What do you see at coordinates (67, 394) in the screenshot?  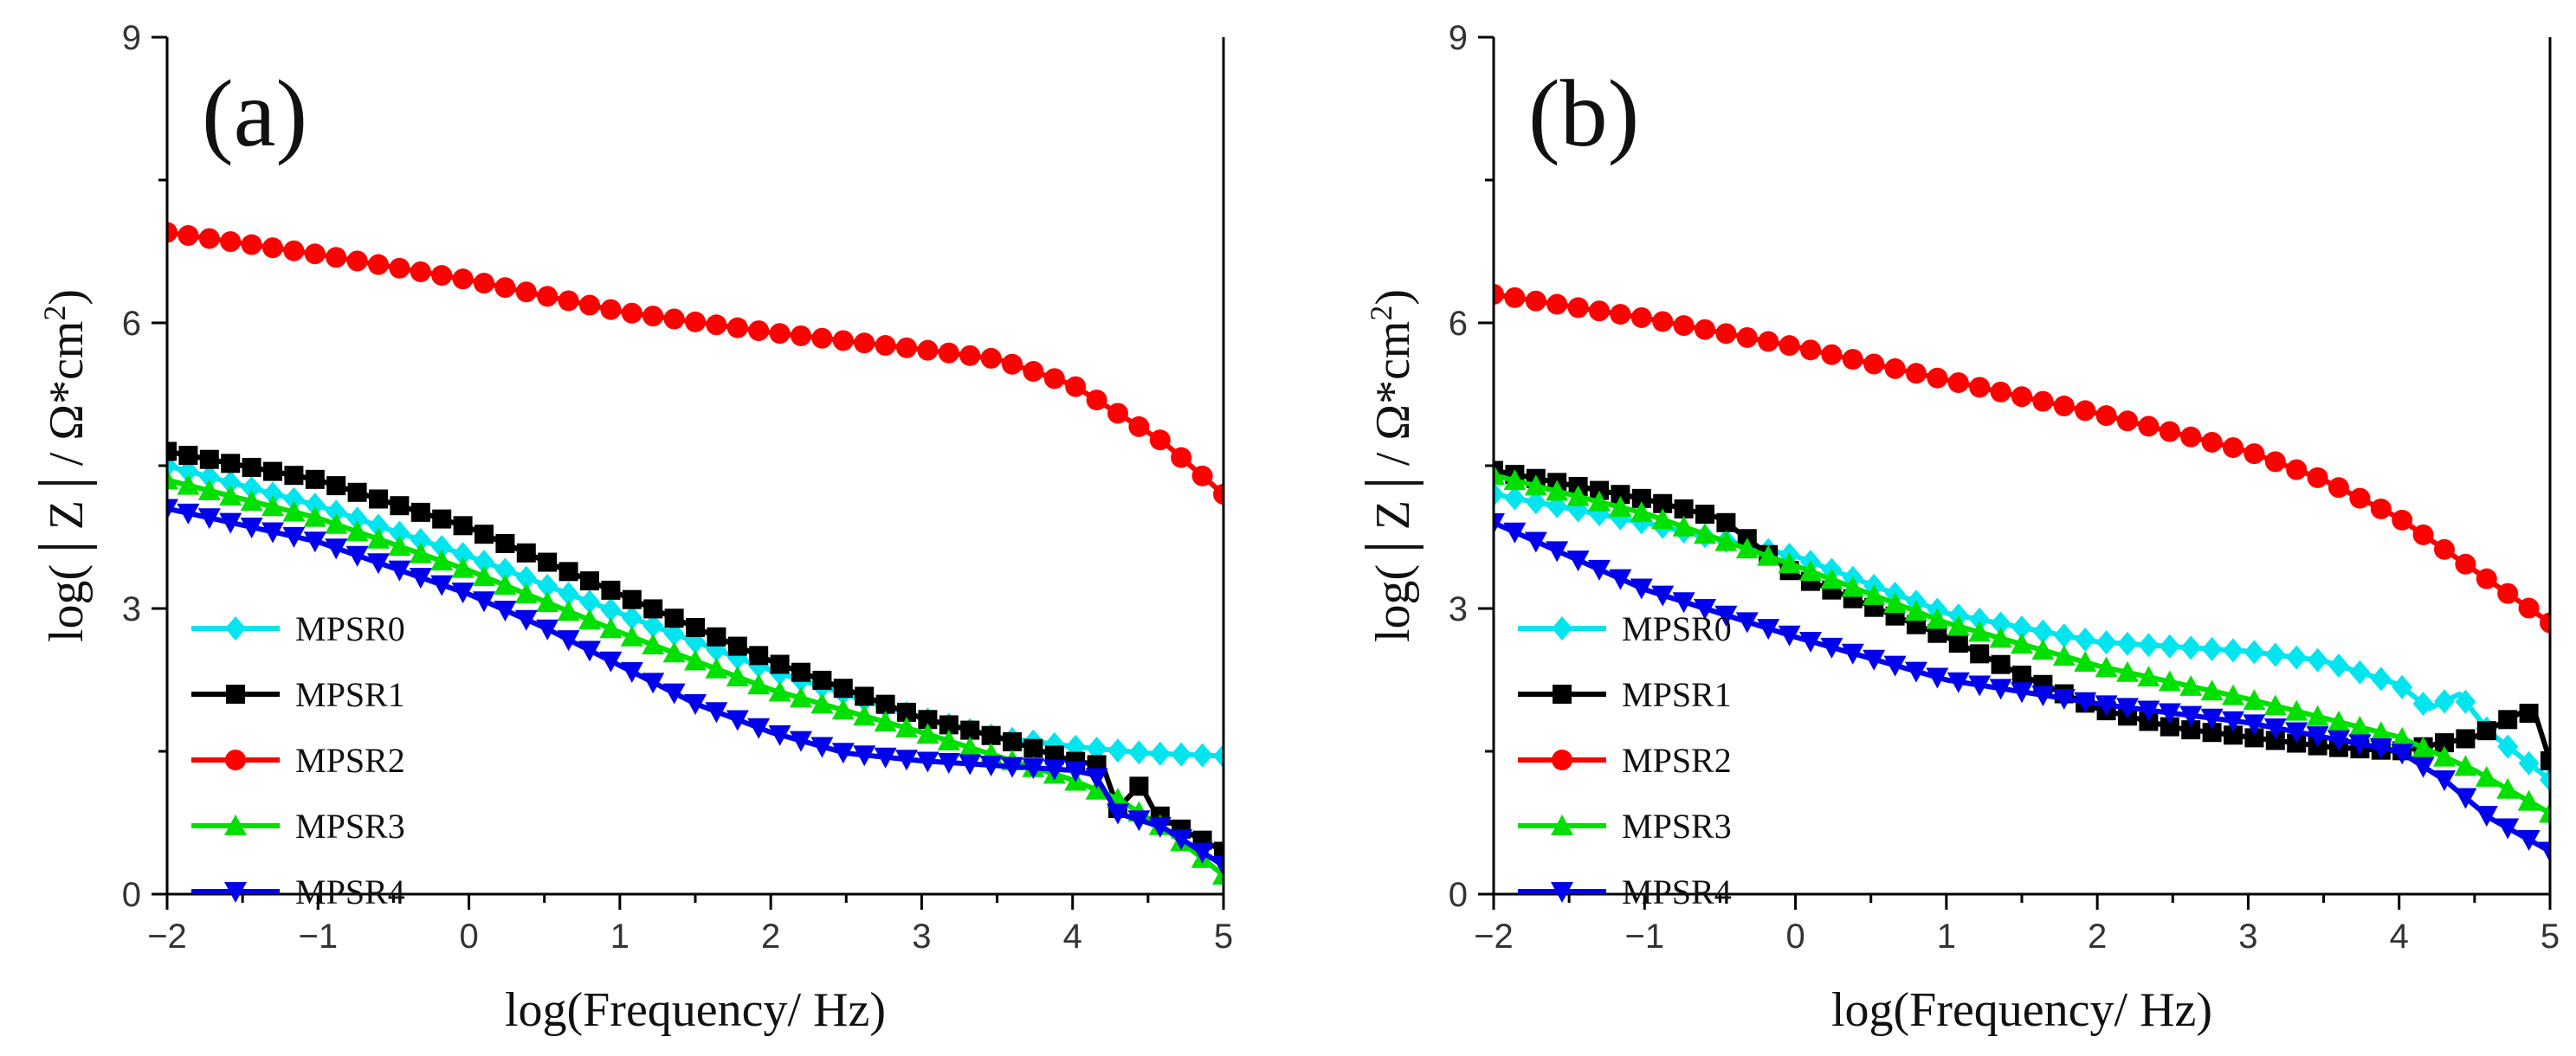 I see `y-axis-title-unit: / Ω*cm` at bounding box center [67, 394].